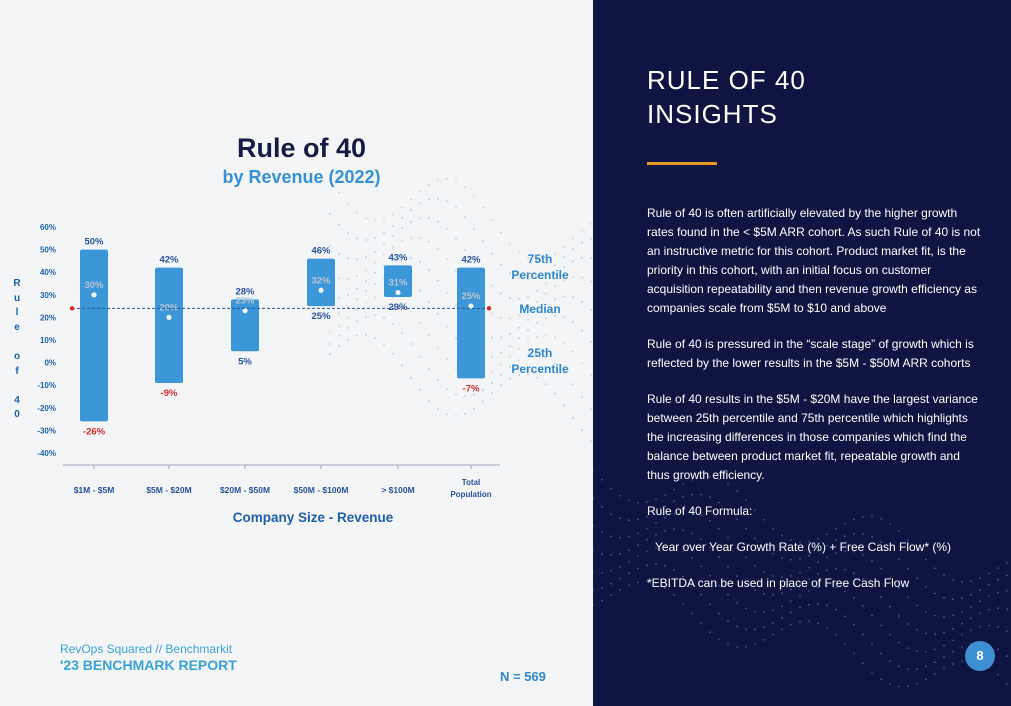  What do you see at coordinates (50, 363) in the screenshot?
I see `y-tick-label: 0%` at bounding box center [50, 363].